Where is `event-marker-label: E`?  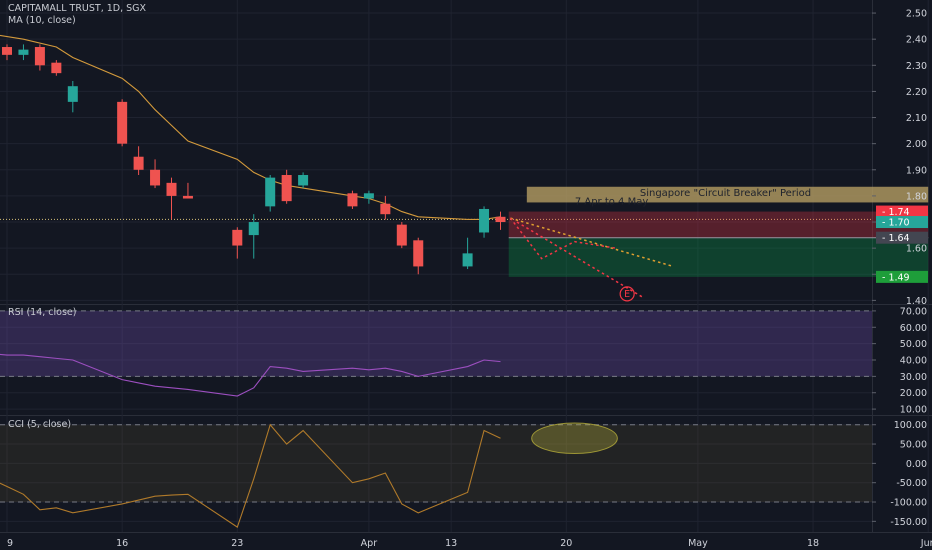 event-marker-label: E is located at coordinates (627, 294).